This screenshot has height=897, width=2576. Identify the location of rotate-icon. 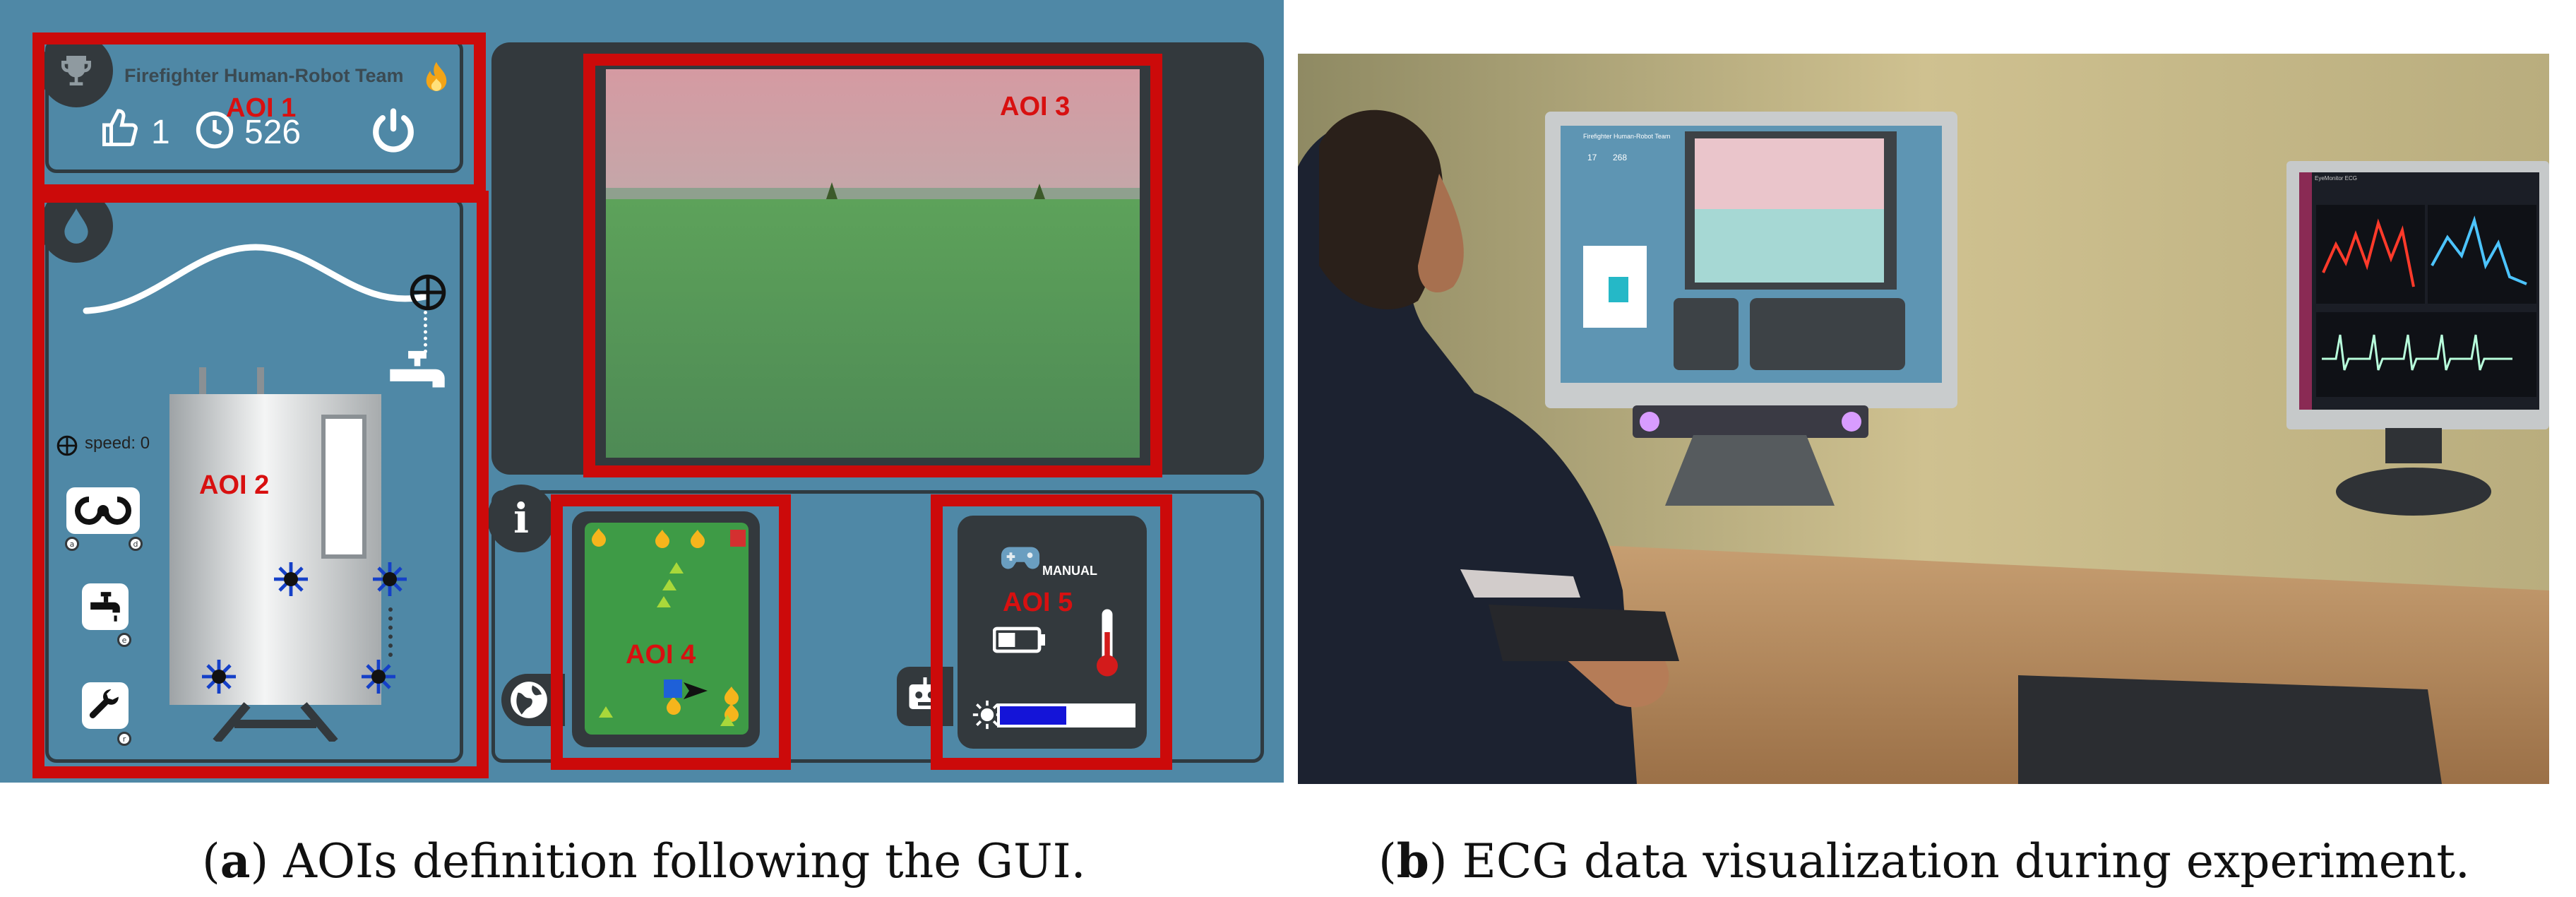
(103, 511).